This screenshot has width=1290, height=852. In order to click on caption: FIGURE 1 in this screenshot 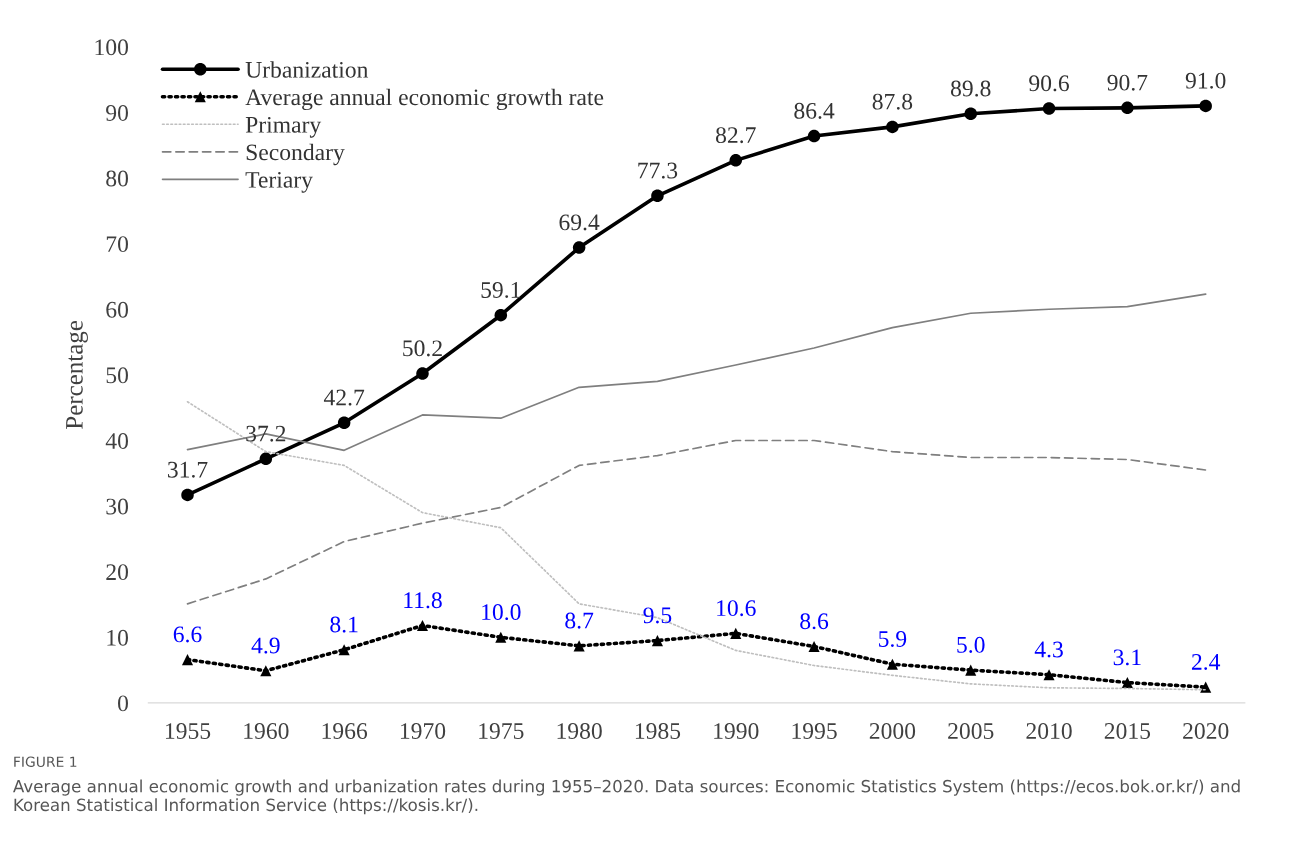, I will do `click(45, 761)`.